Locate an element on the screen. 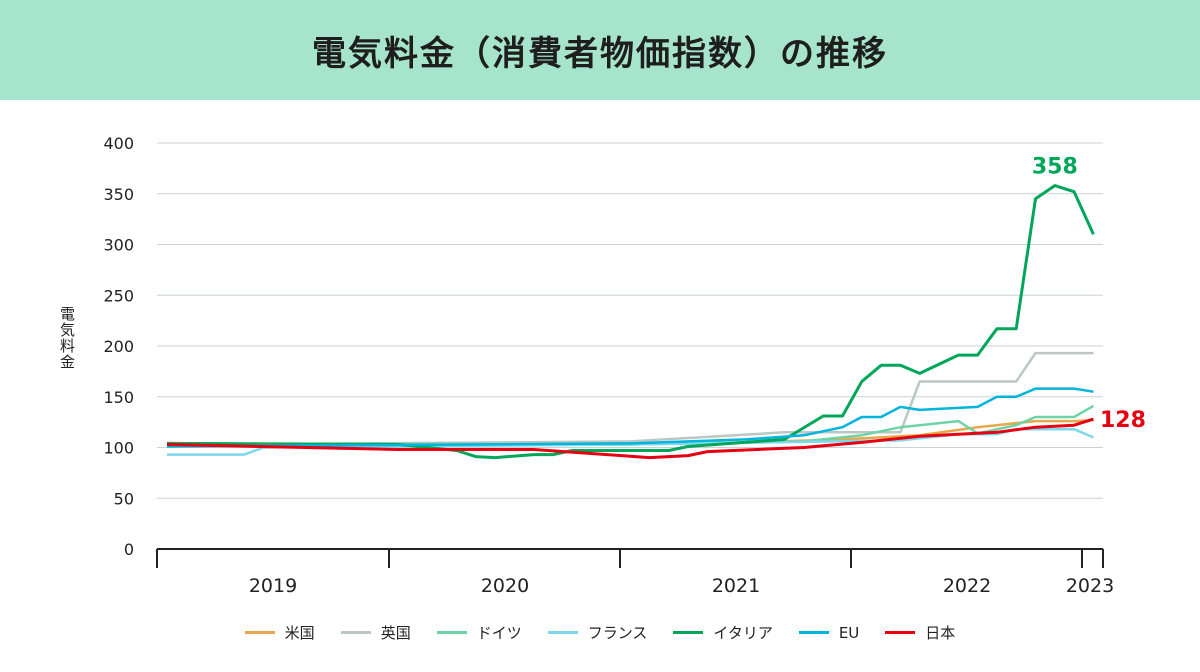 Image resolution: width=1200 pixels, height=672 pixels. legend-item: フランス is located at coordinates (597, 632).